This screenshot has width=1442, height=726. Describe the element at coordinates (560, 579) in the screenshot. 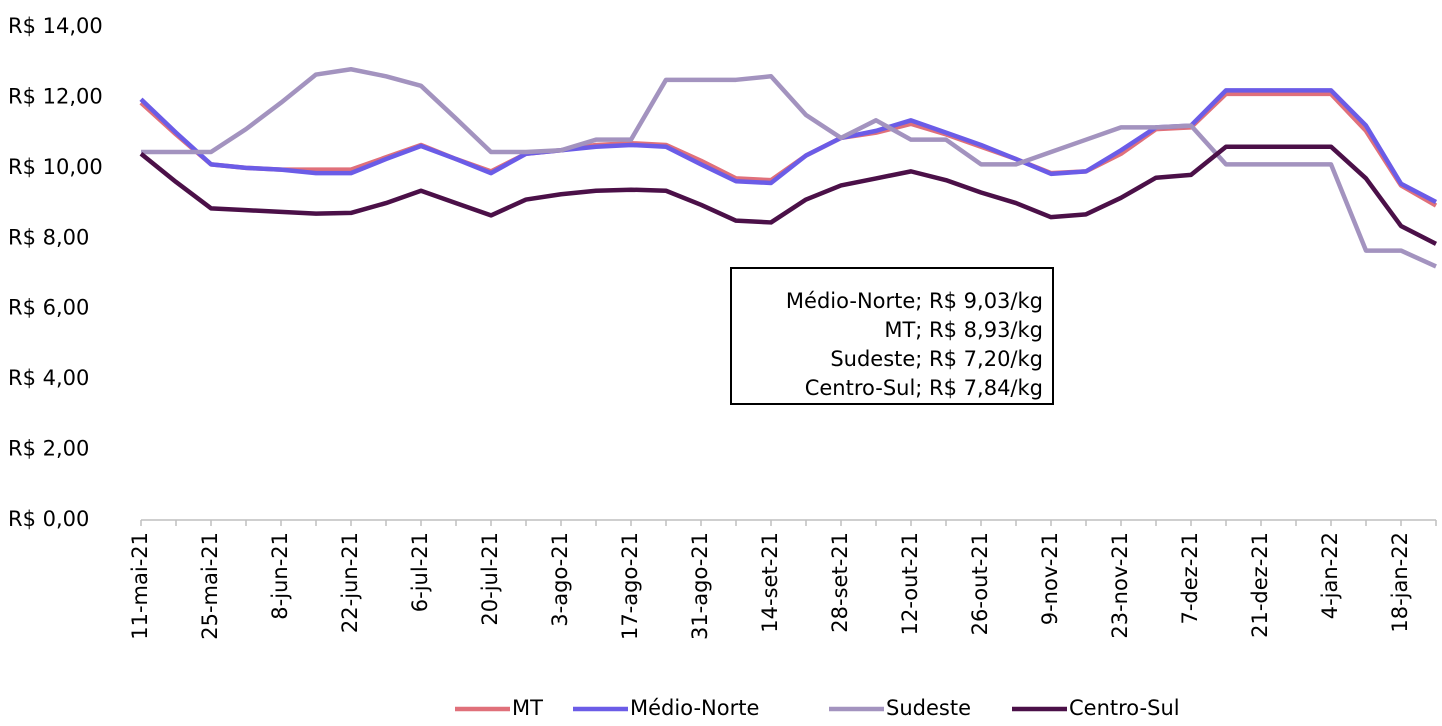

I see `x-tick-label: 3-ago-21` at that location.